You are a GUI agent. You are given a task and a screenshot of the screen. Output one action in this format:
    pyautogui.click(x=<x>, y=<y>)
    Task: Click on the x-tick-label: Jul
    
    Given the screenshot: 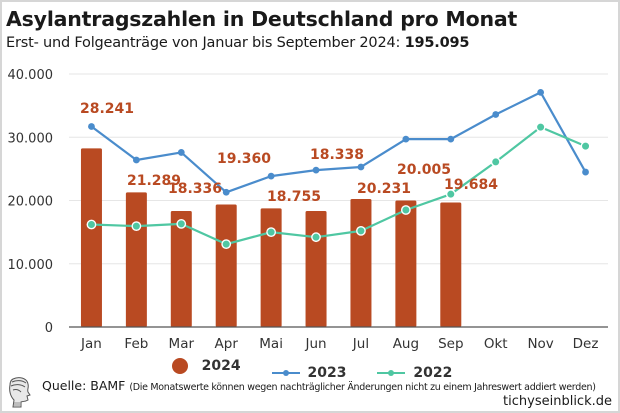 What is the action you would take?
    pyautogui.click(x=360, y=344)
    